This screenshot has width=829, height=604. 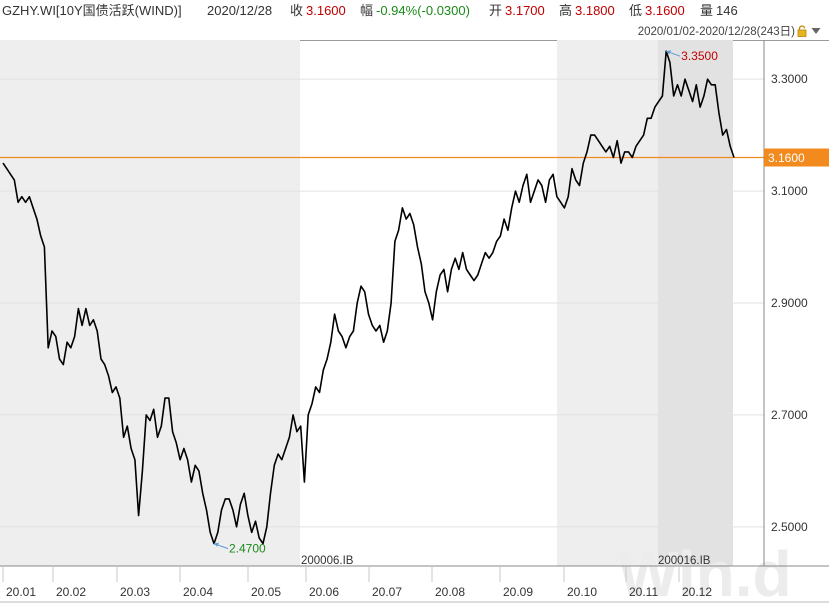 I want to click on lock-icon, so click(x=802, y=31).